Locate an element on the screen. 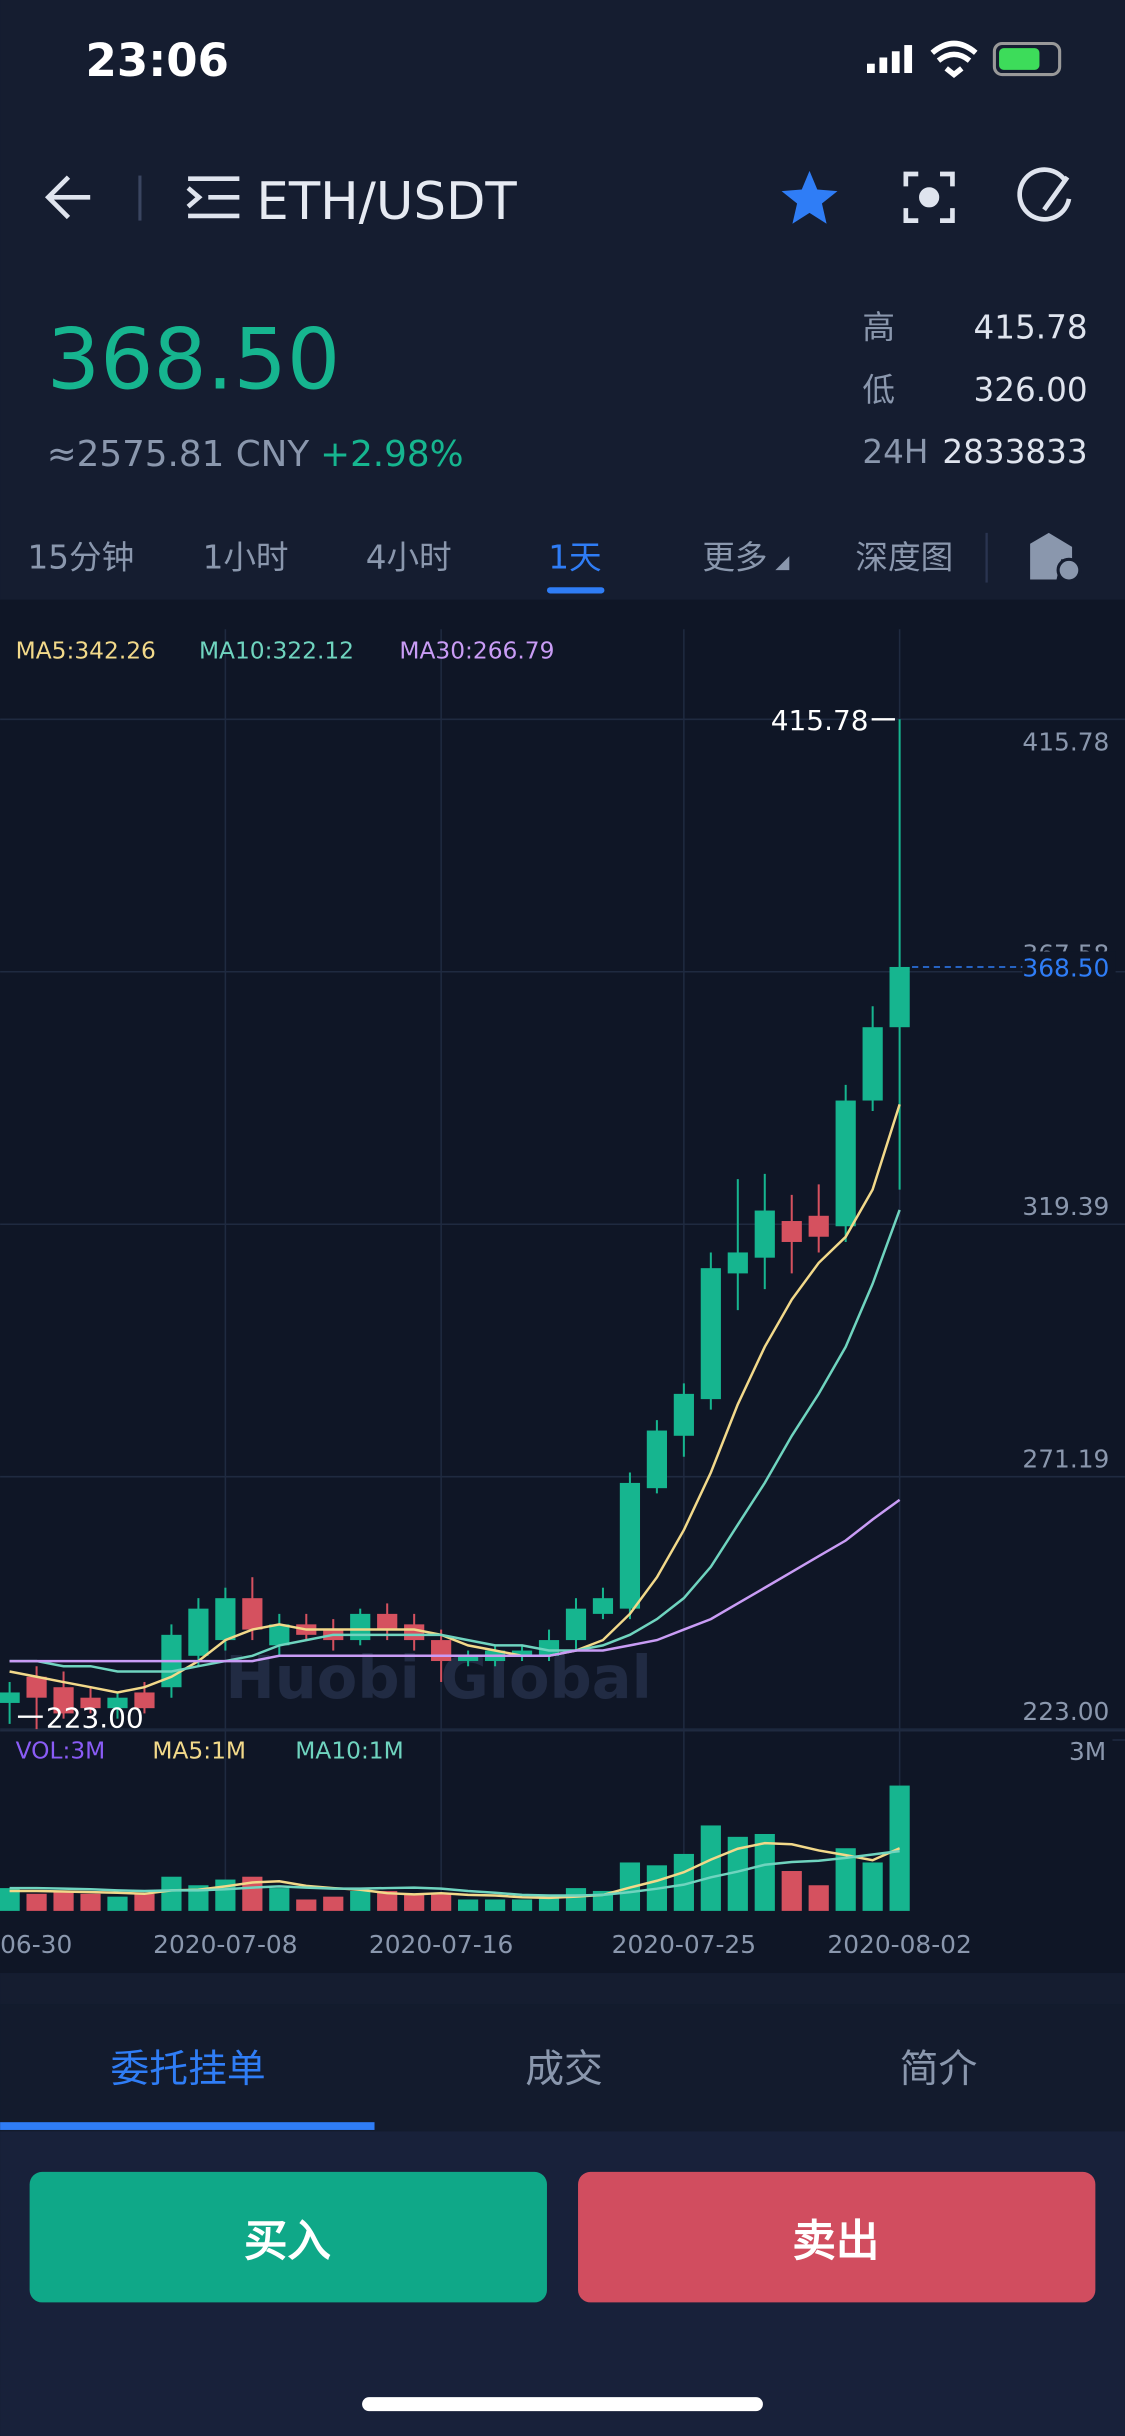  last-price-tag is located at coordinates (1069, 967).